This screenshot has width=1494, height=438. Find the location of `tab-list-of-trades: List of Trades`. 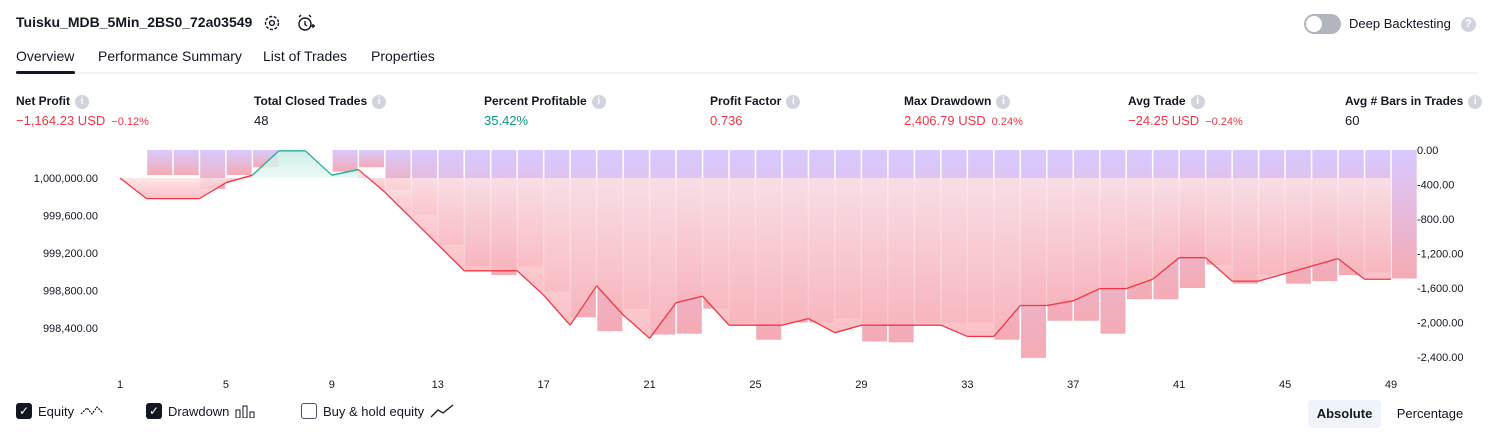

tab-list-of-trades: List of Trades is located at coordinates (305, 56).